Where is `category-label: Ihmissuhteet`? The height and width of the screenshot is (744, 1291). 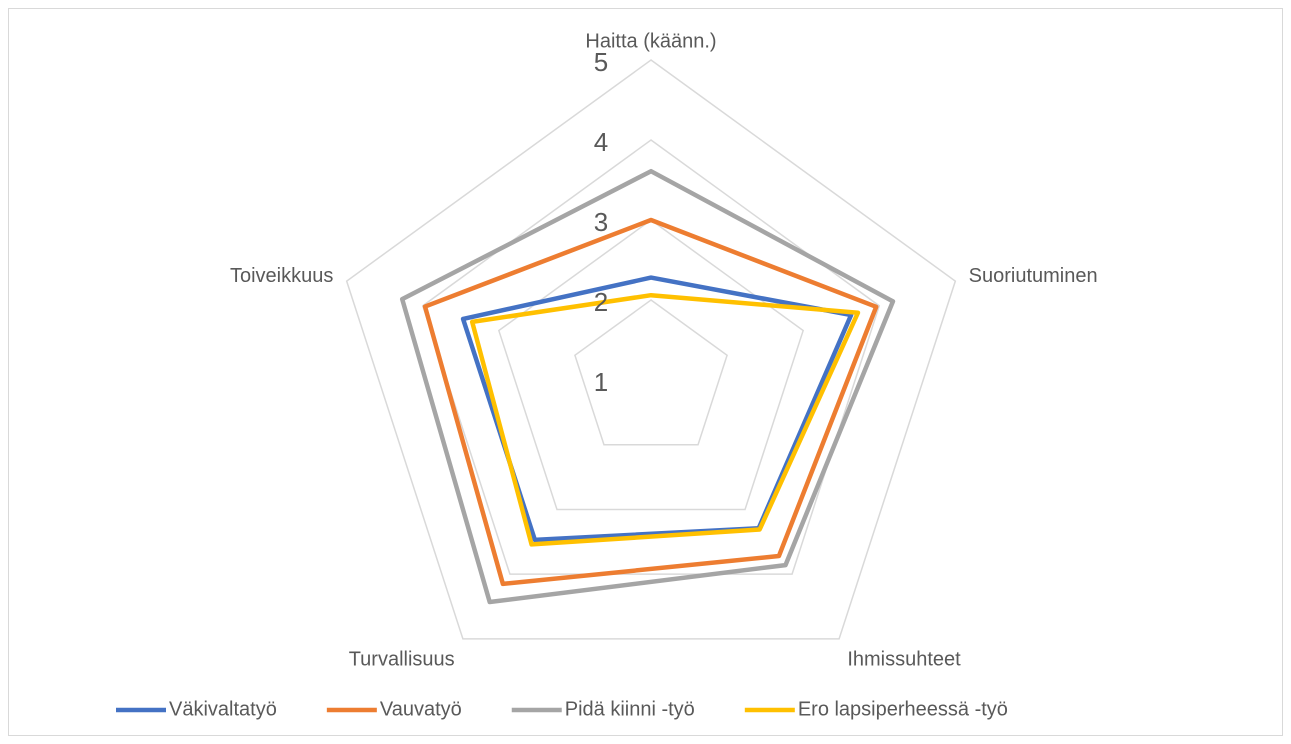
category-label: Ihmissuhteet is located at coordinates (904, 659).